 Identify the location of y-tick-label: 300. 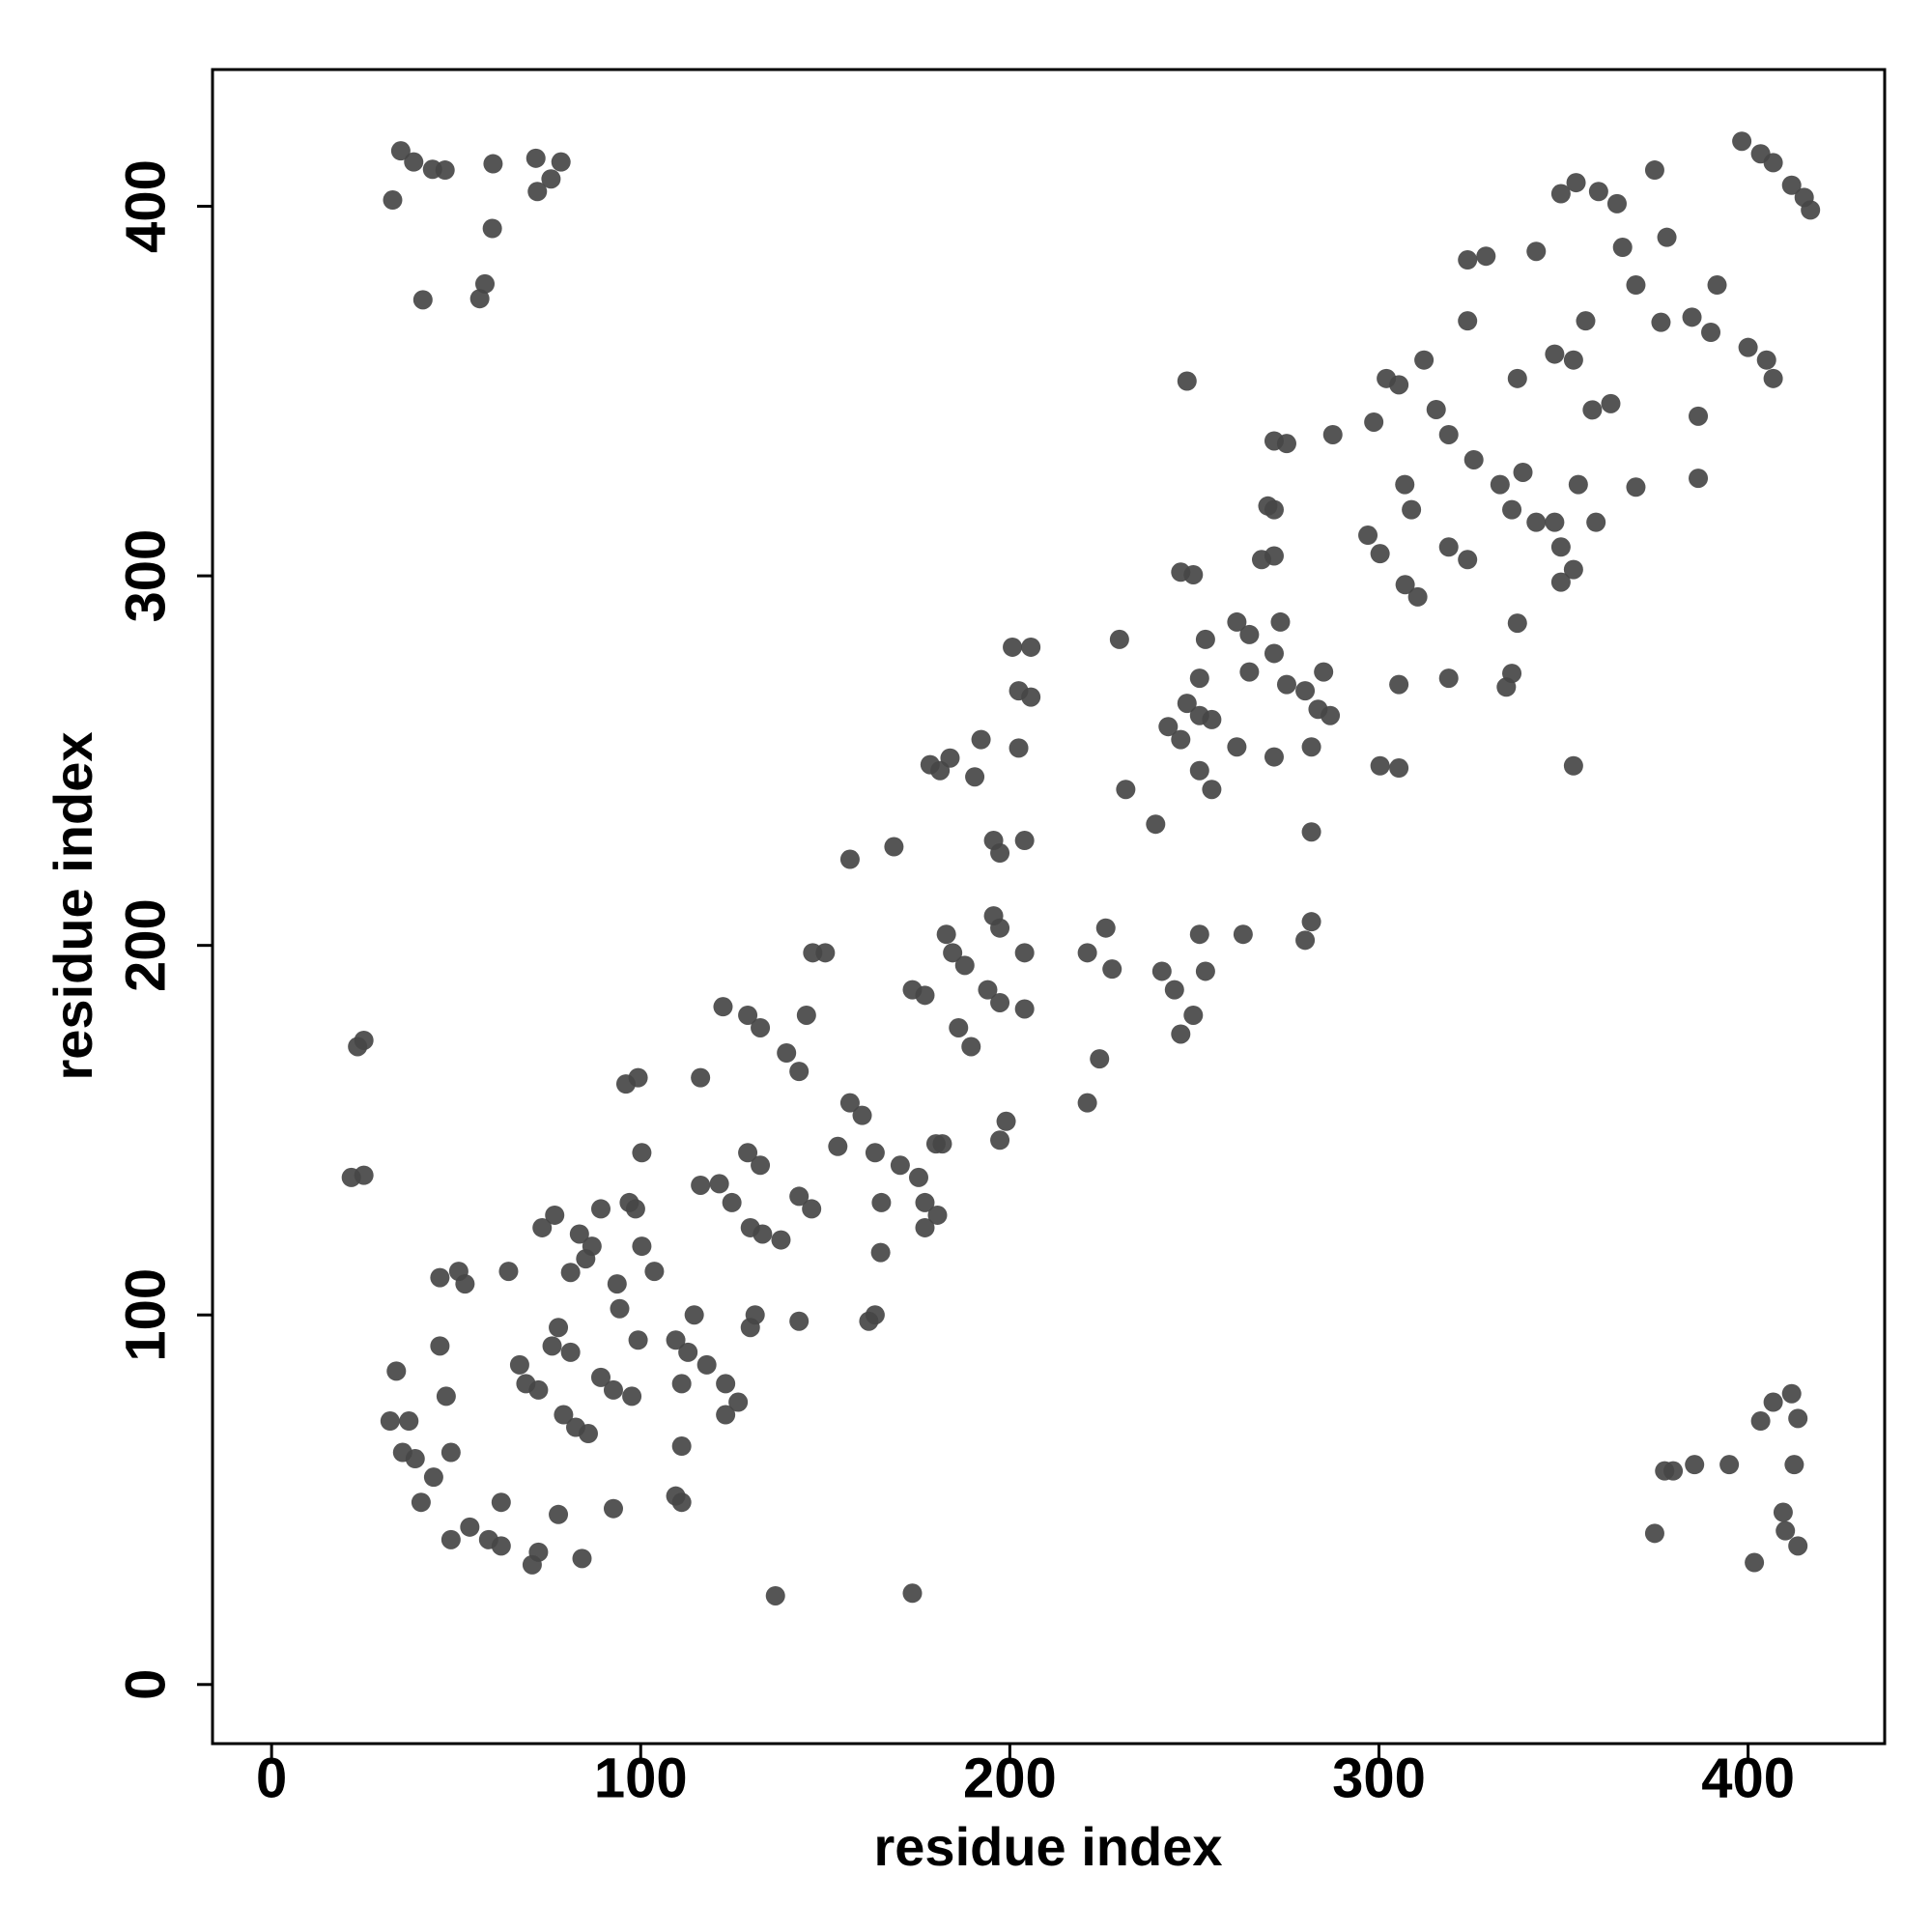
(145, 576).